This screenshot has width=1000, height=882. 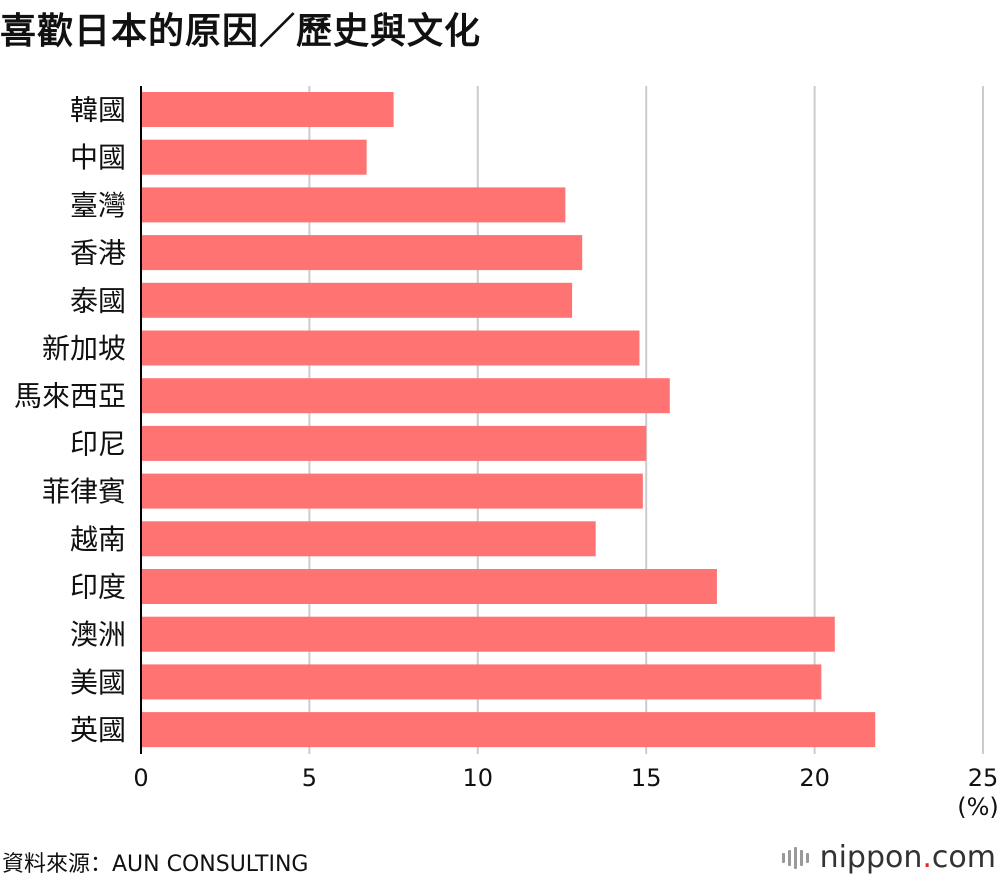 What do you see at coordinates (98, 300) in the screenshot?
I see `category-label-4: 泰國` at bounding box center [98, 300].